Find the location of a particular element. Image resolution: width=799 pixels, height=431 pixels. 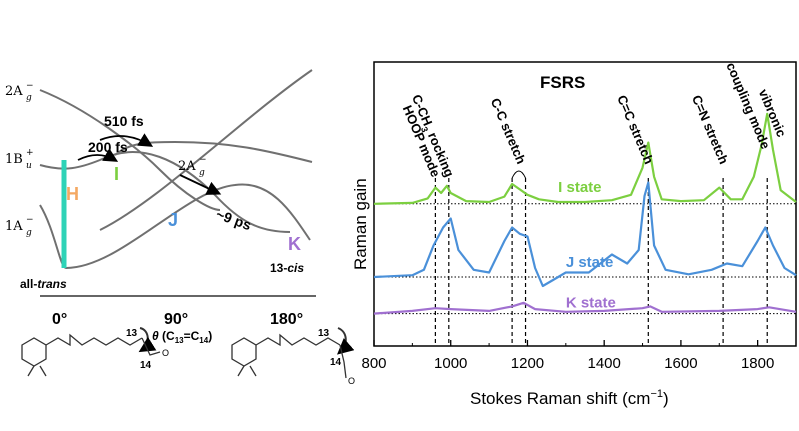

arrow-9ps is located at coordinates (200, 184).